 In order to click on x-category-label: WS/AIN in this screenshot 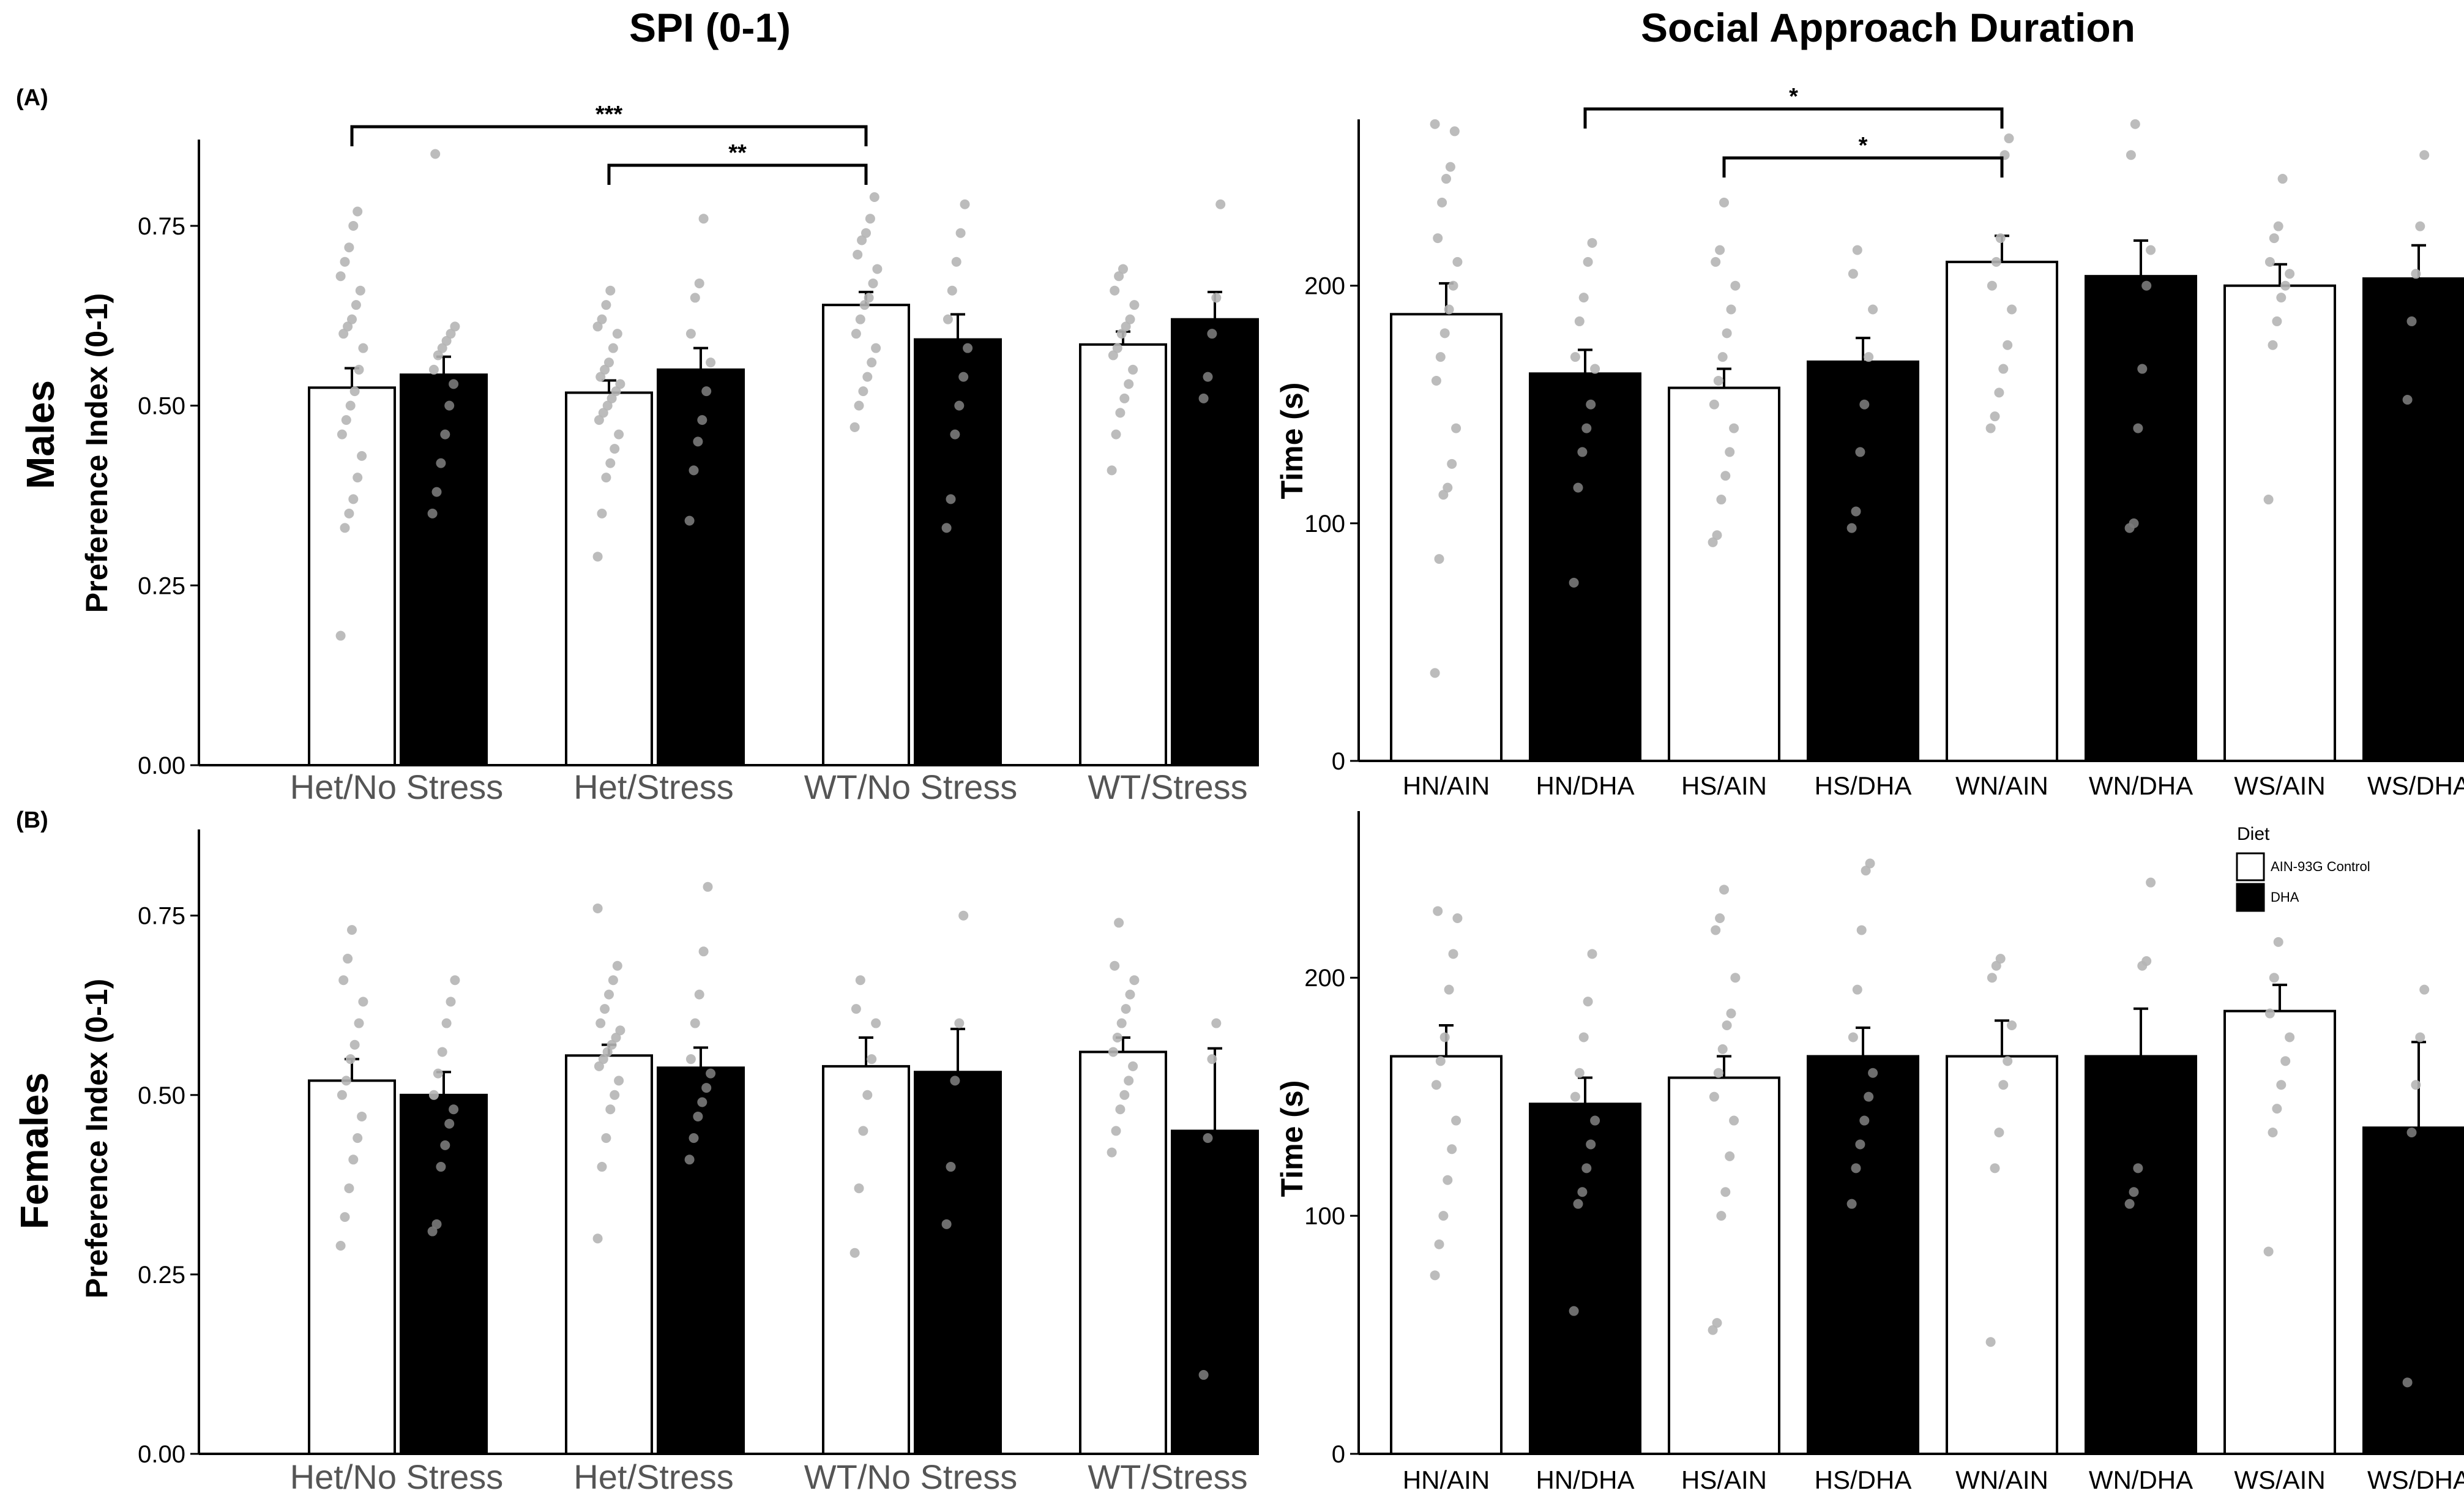, I will do `click(2279, 1479)`.